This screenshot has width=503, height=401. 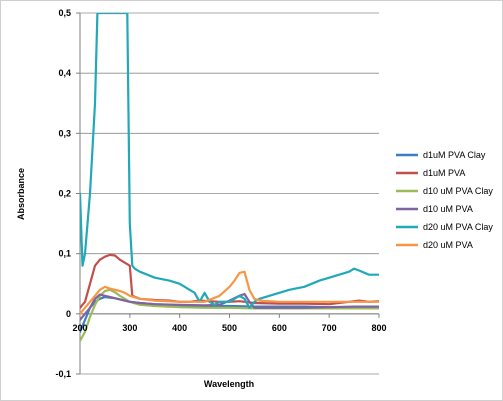 What do you see at coordinates (448, 245) in the screenshot?
I see `legend-label: d20 uM PVA` at bounding box center [448, 245].